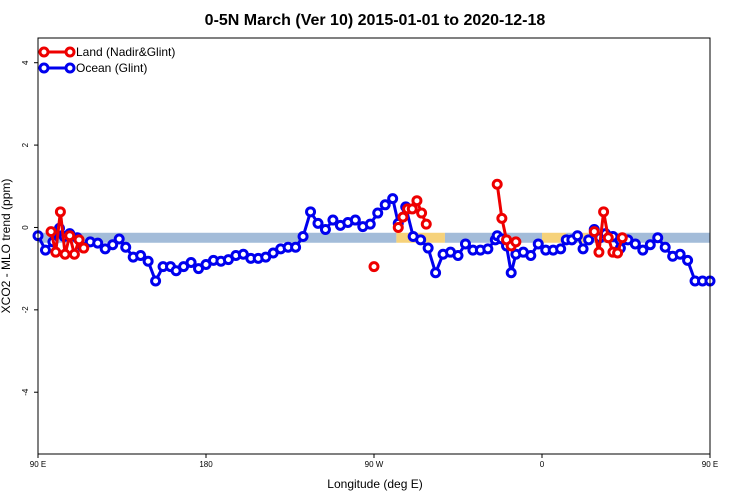  Describe the element at coordinates (554, 237) in the screenshot. I see `band-segment-land` at that location.